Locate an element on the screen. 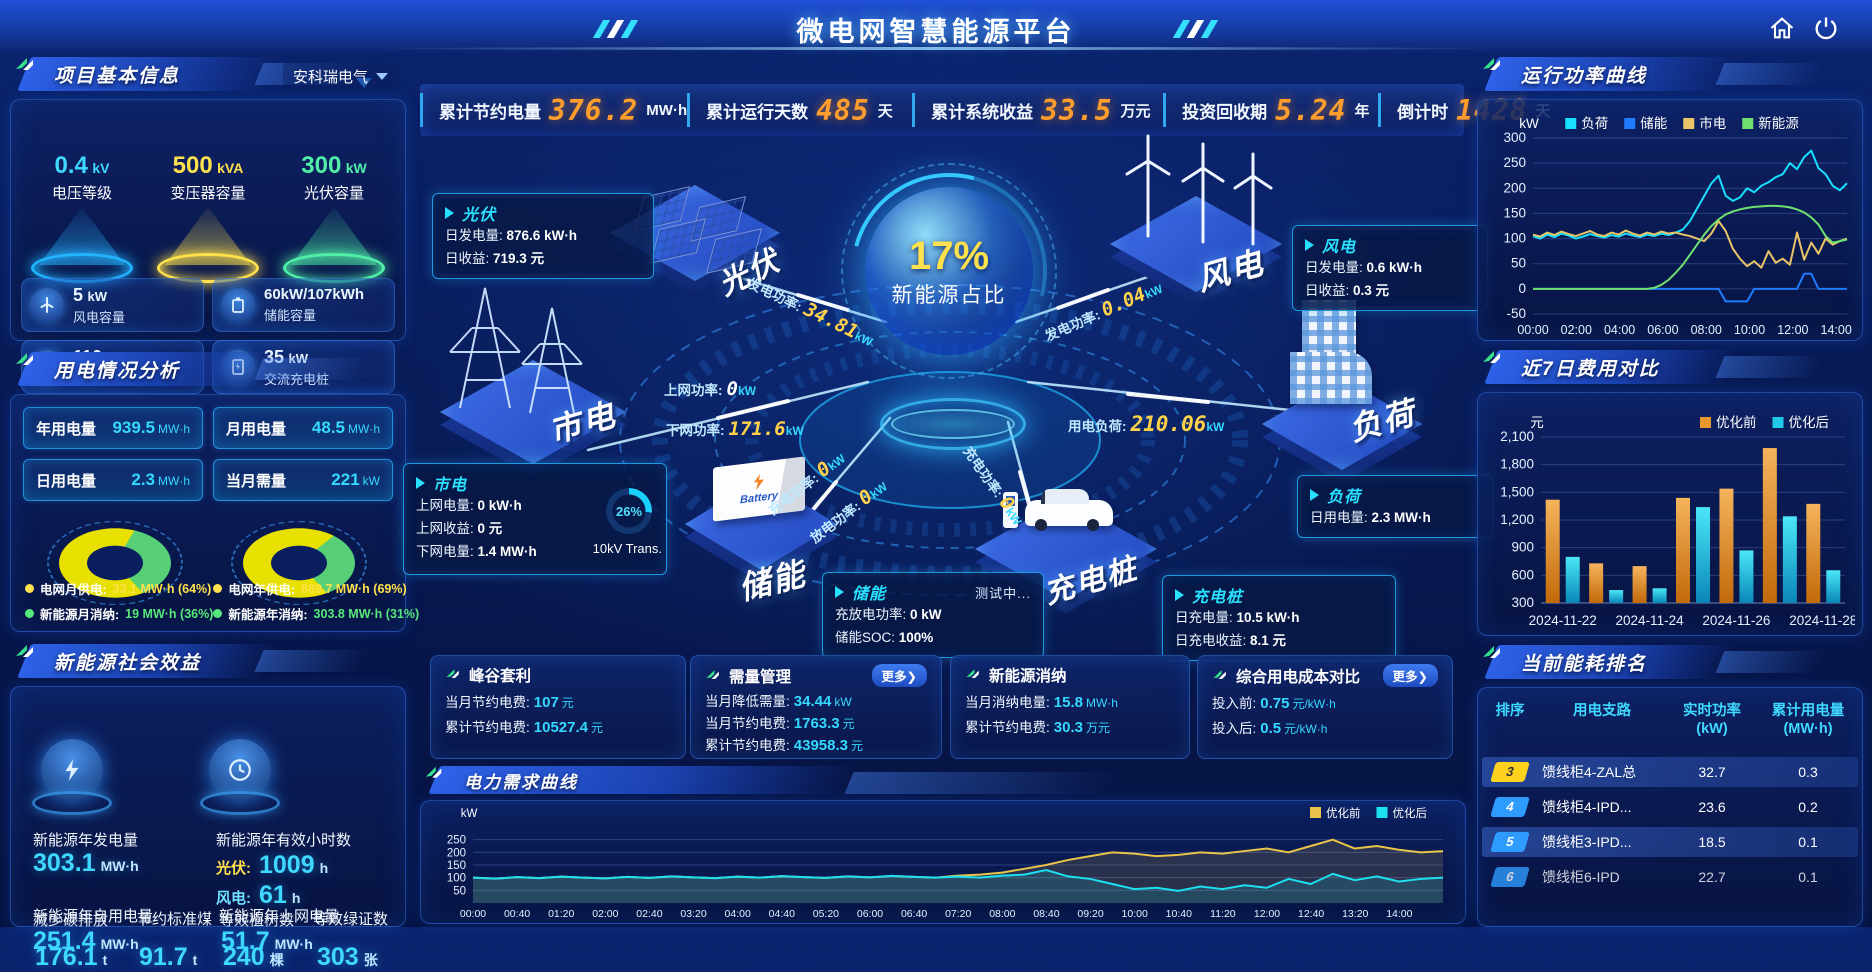  self-use-label: 新能源年自用电量 is located at coordinates (93, 916).